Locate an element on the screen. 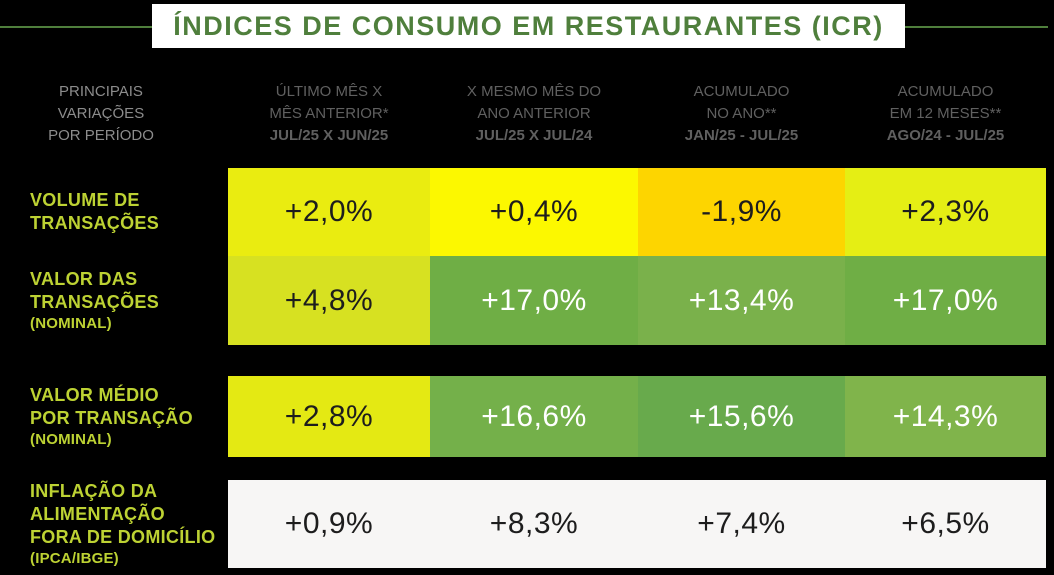 This screenshot has width=1054, height=575. page-title: ÍNDICES DE CONSUMO EM RESTAURANTES (ICR) is located at coordinates (528, 25).